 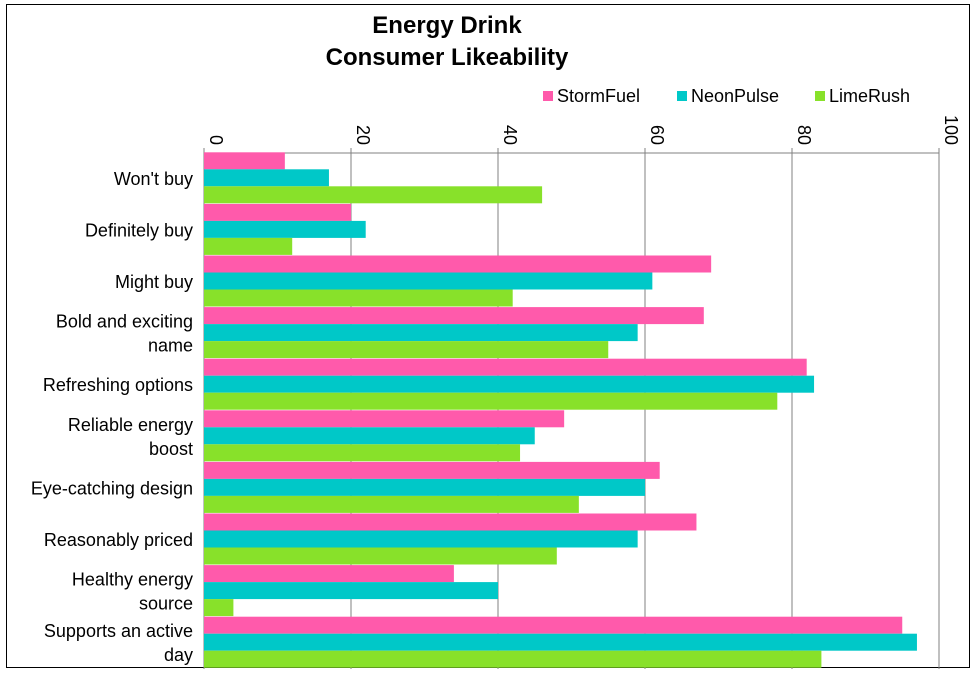 What do you see at coordinates (447, 57) in the screenshot?
I see `chart-title-line-2: Consumer Likeability` at bounding box center [447, 57].